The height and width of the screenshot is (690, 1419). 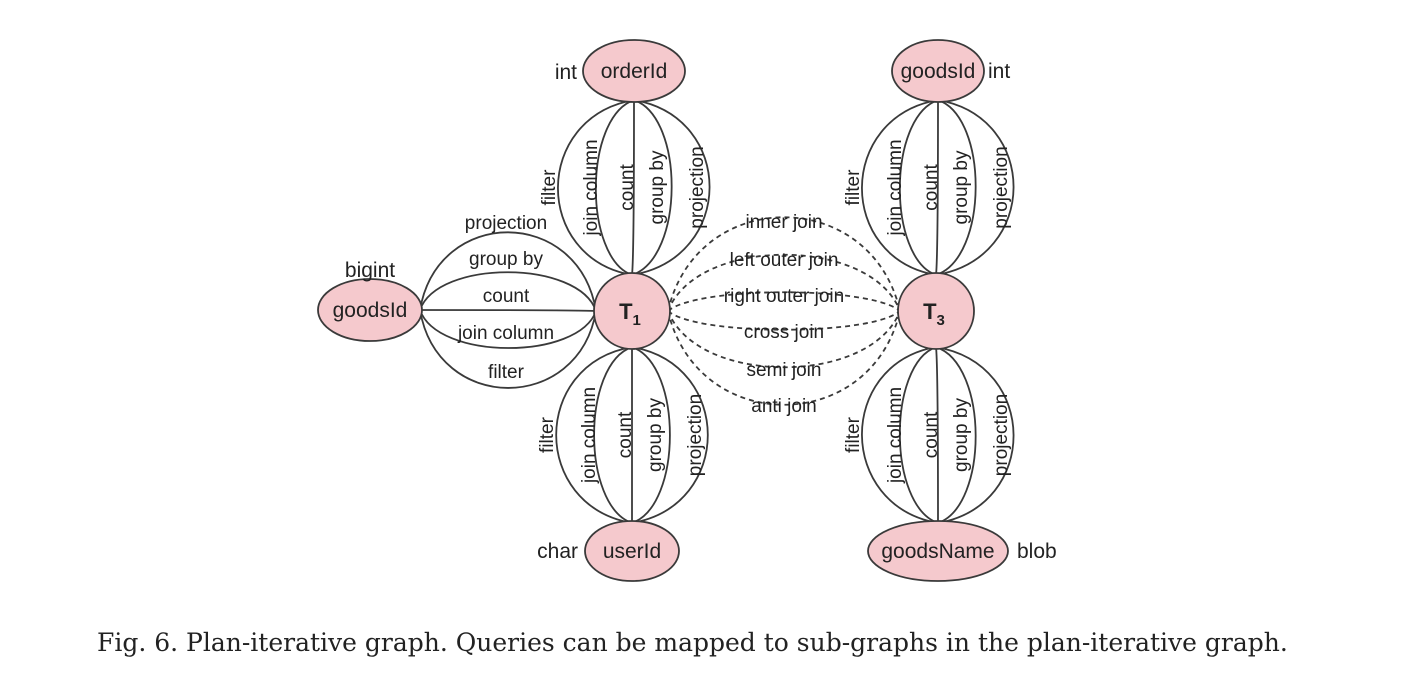 I want to click on edge-label-t3-top-projection: projection, so click(x=1001, y=187).